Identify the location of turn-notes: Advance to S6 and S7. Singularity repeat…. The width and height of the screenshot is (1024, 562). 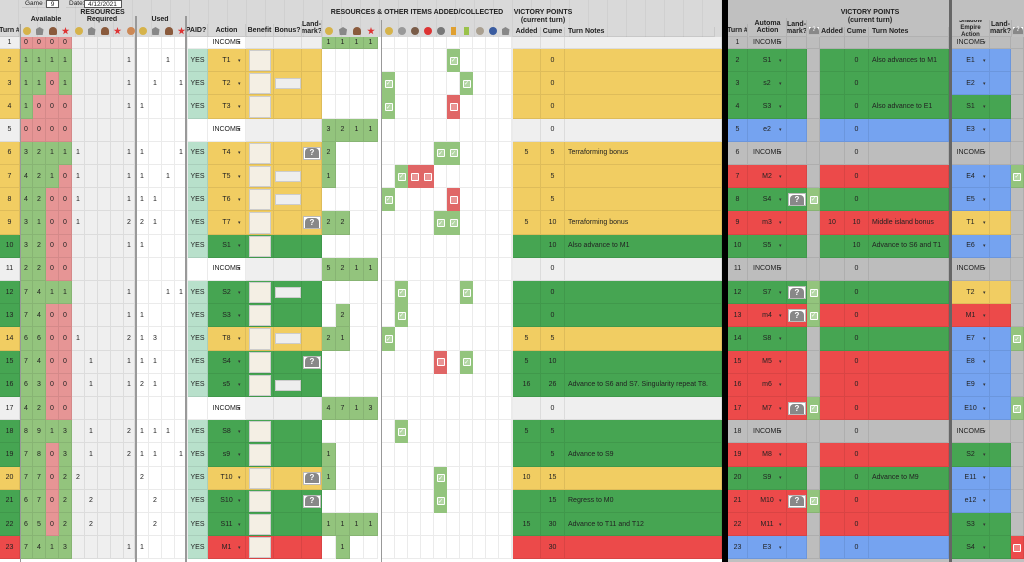
(643, 385).